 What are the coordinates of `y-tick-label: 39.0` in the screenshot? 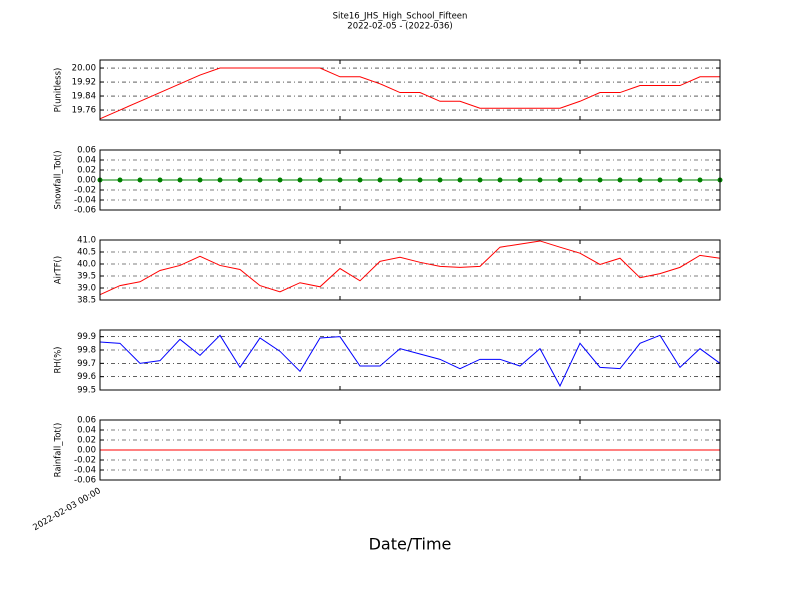 It's located at (86, 289).